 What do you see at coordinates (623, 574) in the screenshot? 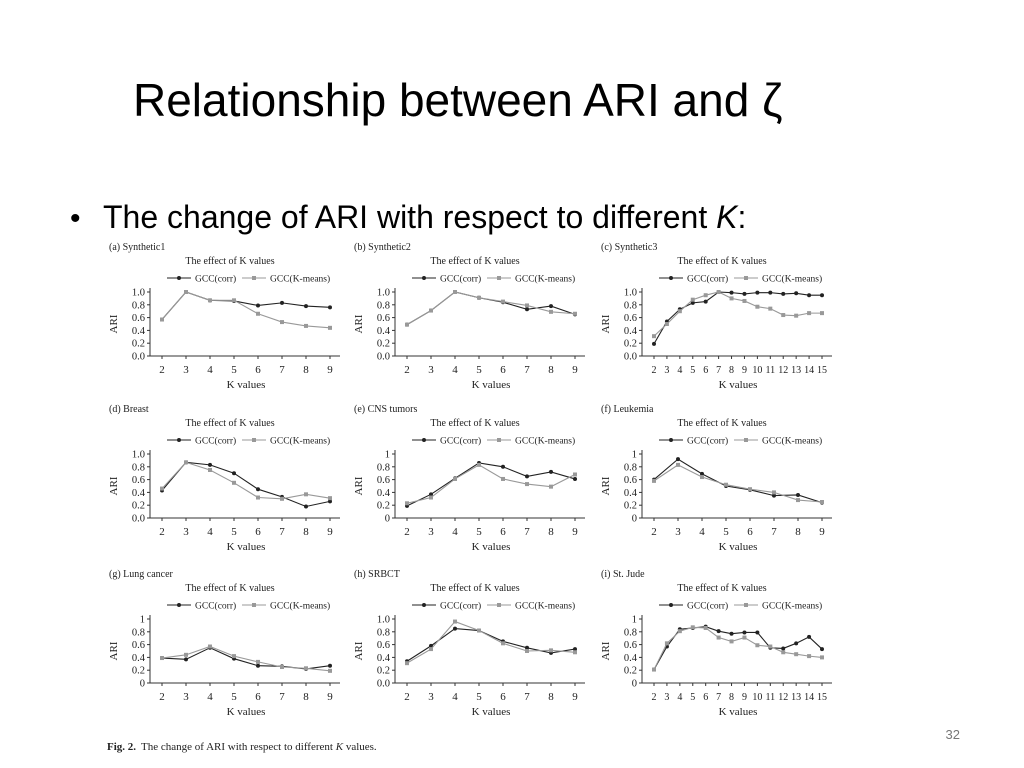
I see `panel-label: (i) St. Jude` at bounding box center [623, 574].